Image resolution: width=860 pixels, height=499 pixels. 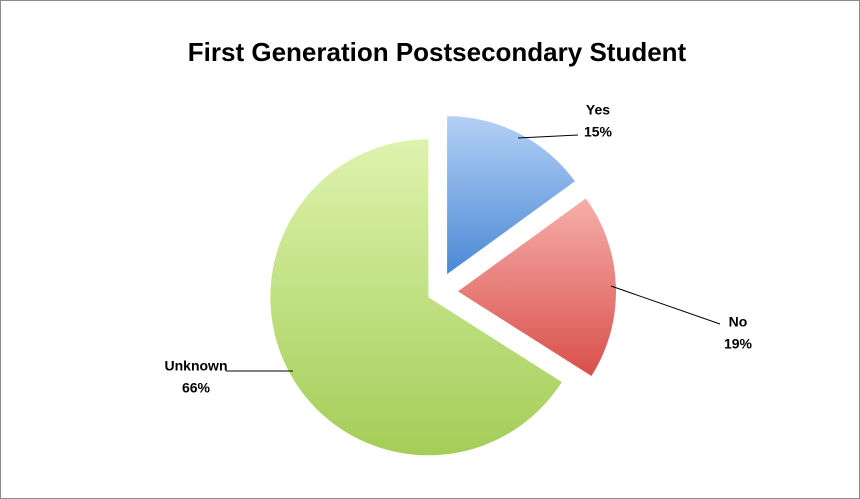 I want to click on slice-value-label: 19%, so click(x=738, y=344).